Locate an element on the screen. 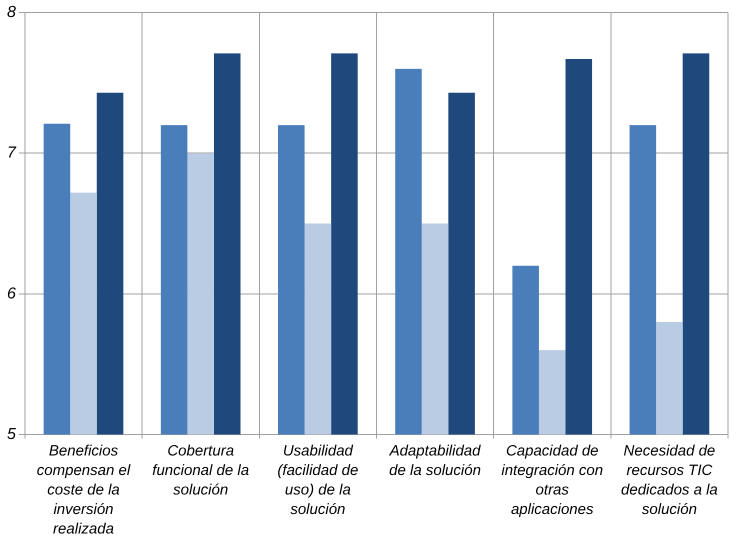 The image size is (742, 544). x-tick-label: Necesidad de recursos TIC dedicados a la solución is located at coordinates (669, 480).